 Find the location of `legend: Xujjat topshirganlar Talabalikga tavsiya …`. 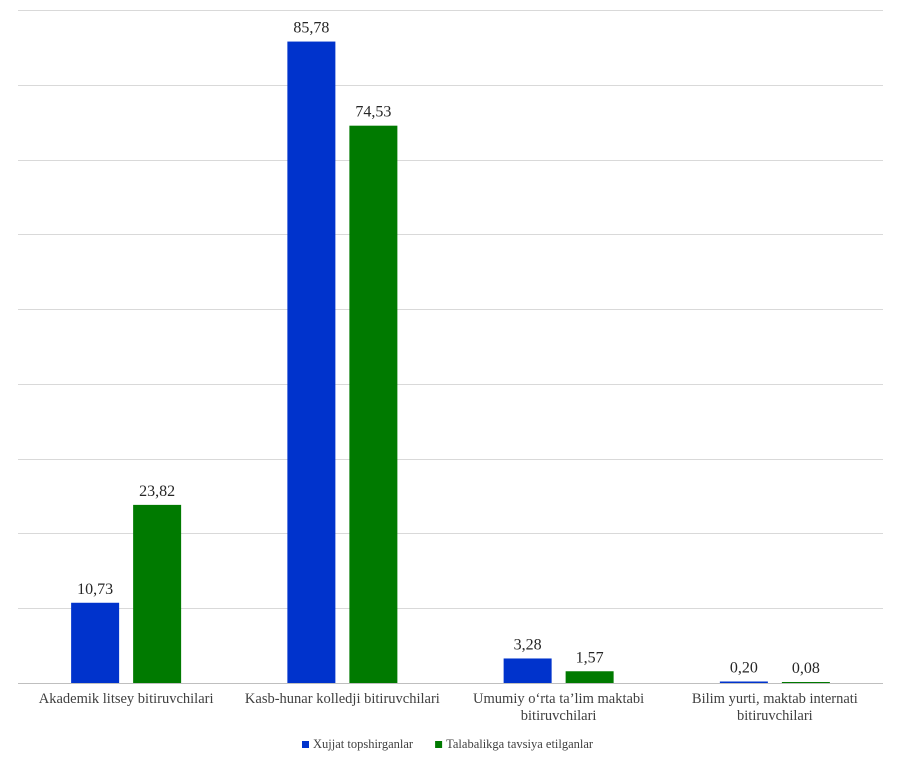

legend: Xujjat topshirganlar Talabalikga tavsiya … is located at coordinates (448, 744).